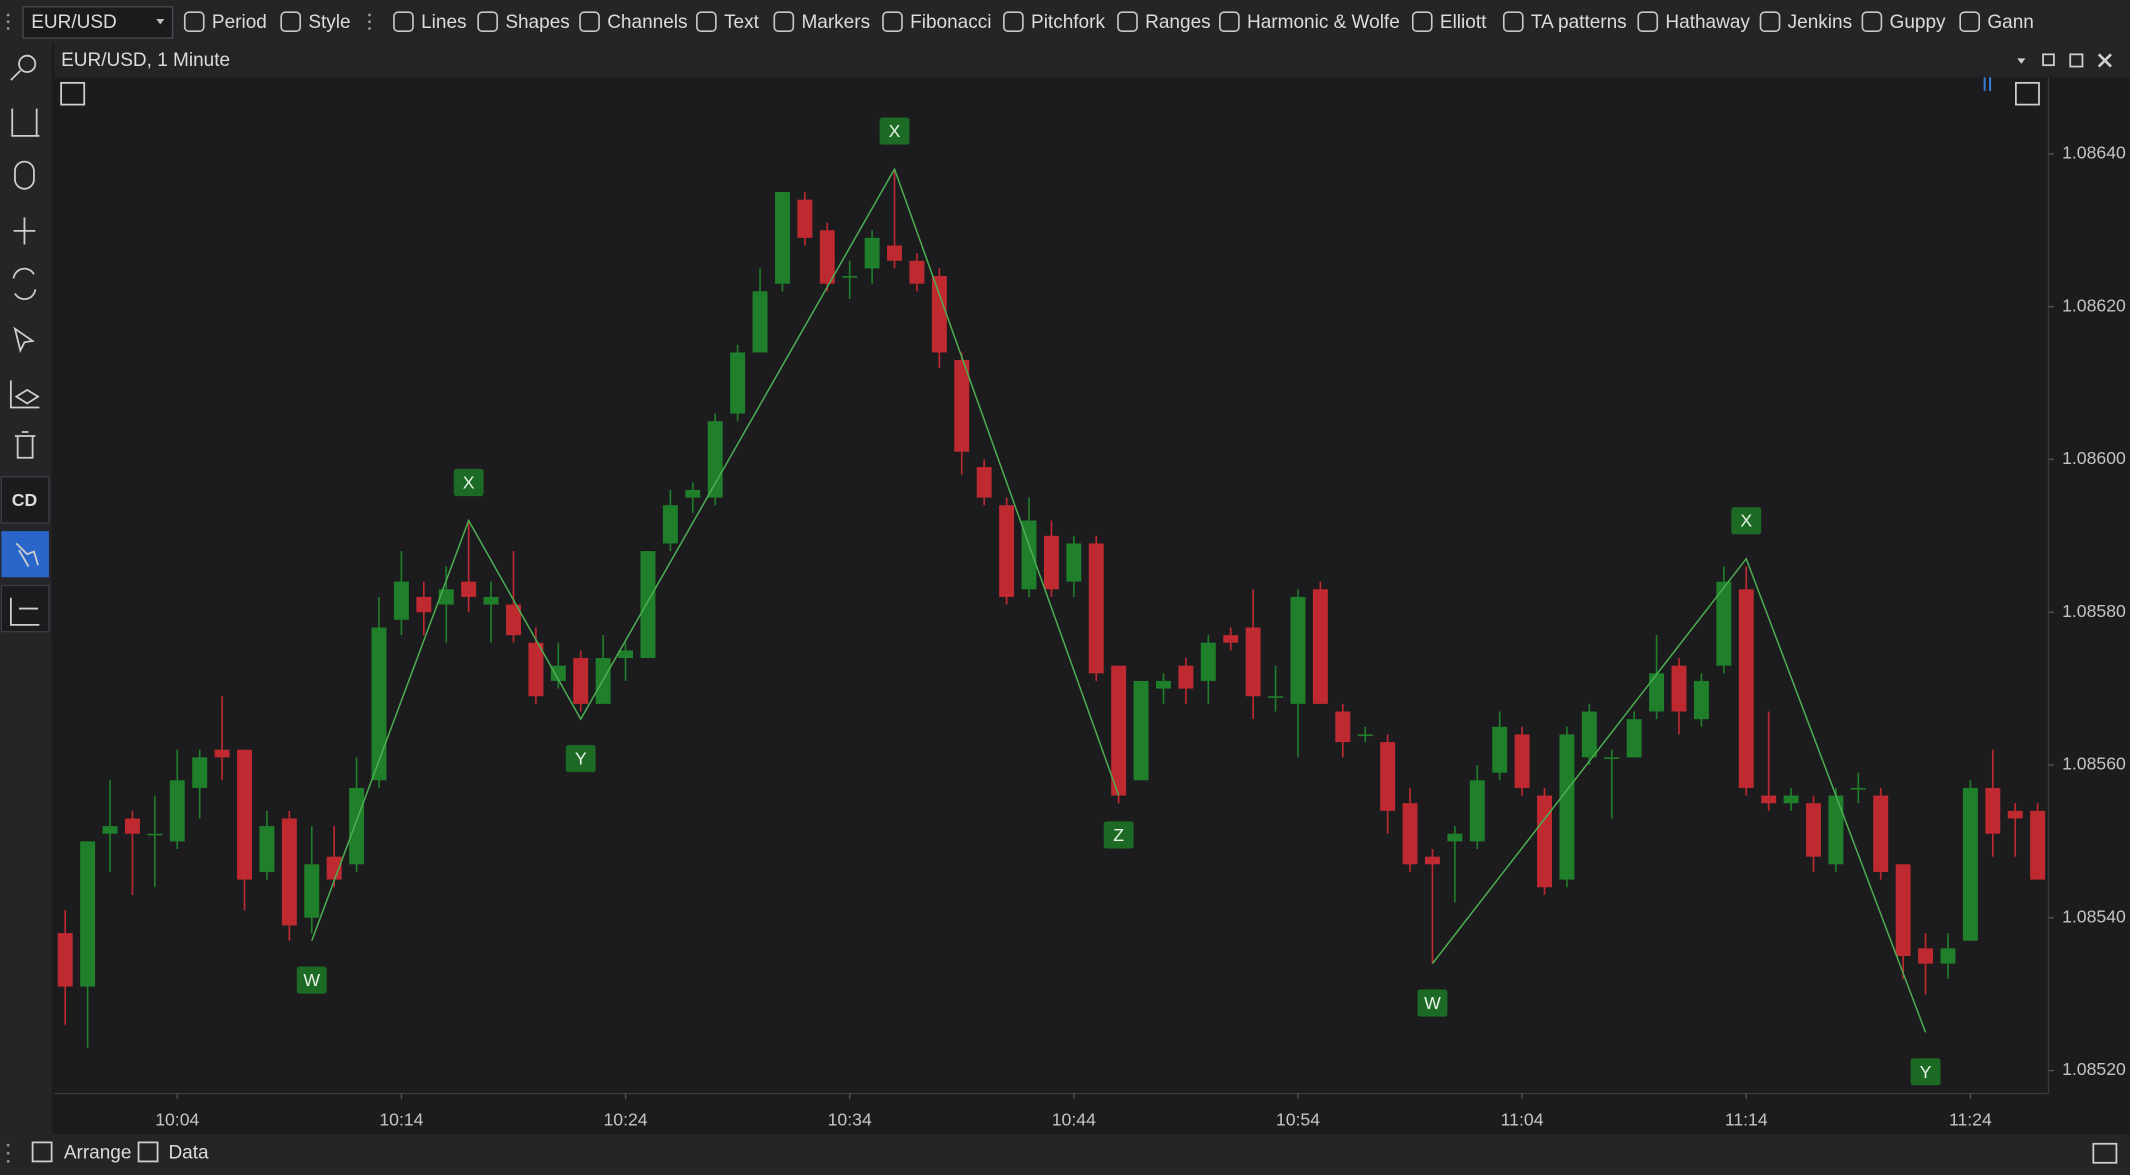 This screenshot has height=1175, width=2130. What do you see at coordinates (188, 1152) in the screenshot?
I see `footer-data: Data` at bounding box center [188, 1152].